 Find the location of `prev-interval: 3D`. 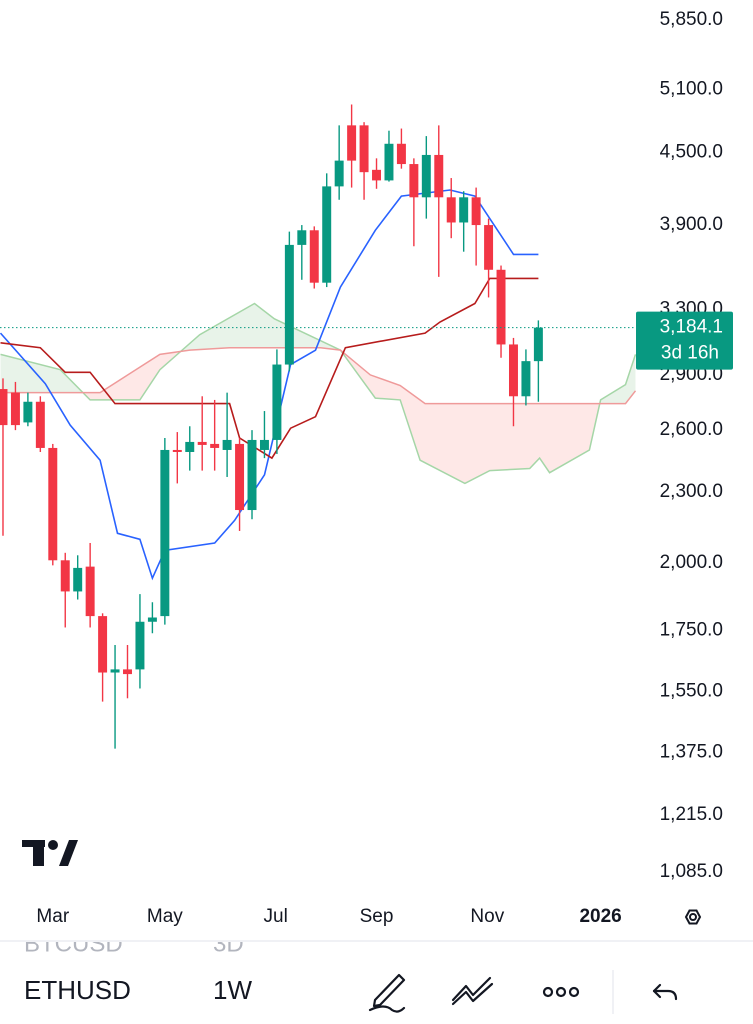

prev-interval: 3D is located at coordinates (228, 943).